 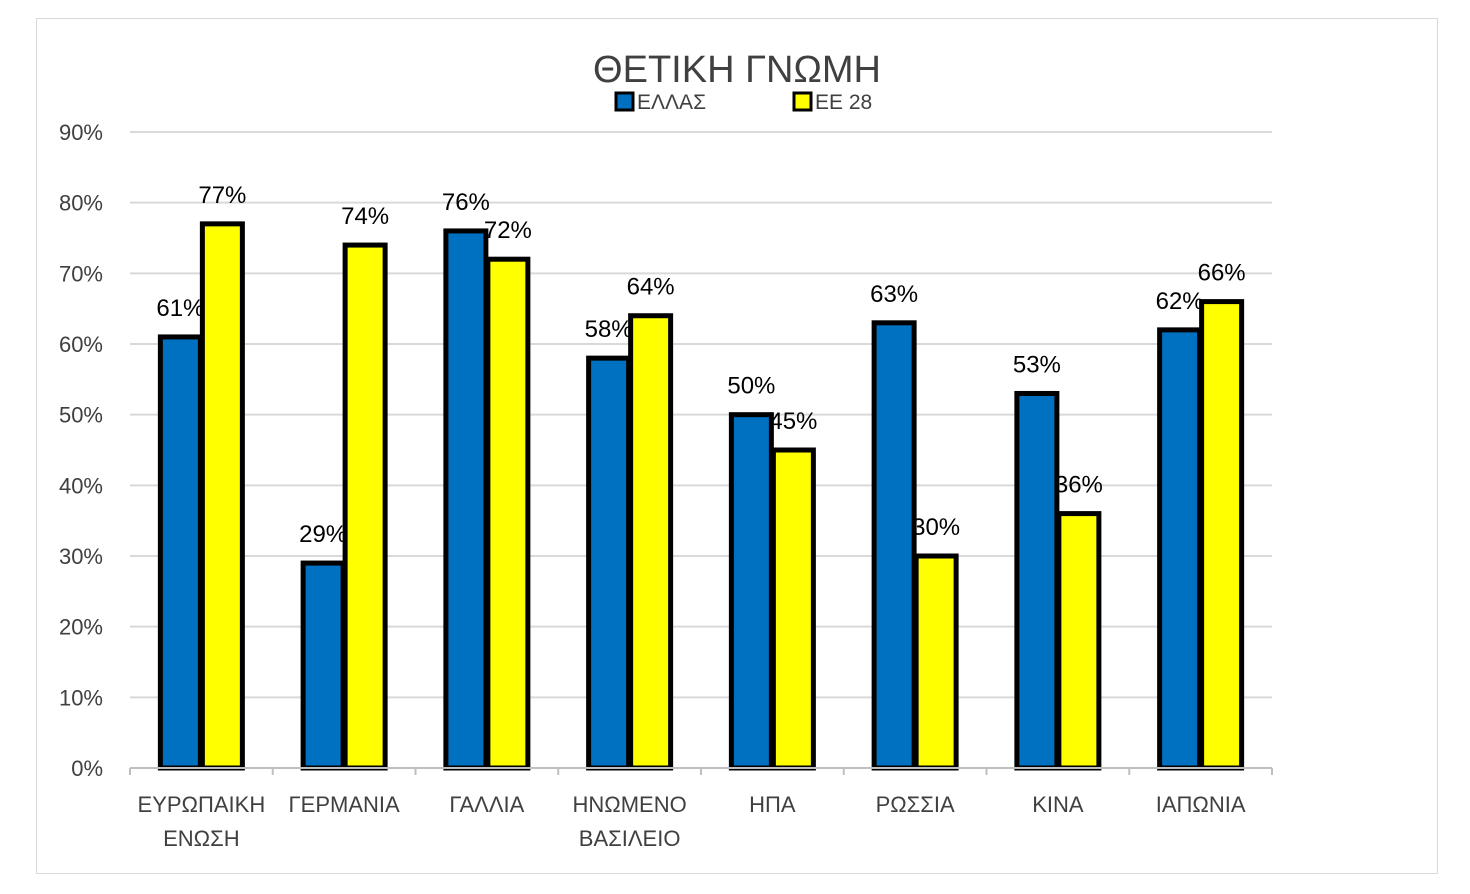 What do you see at coordinates (323, 534) in the screenshot?
I see `data-label: 29%` at bounding box center [323, 534].